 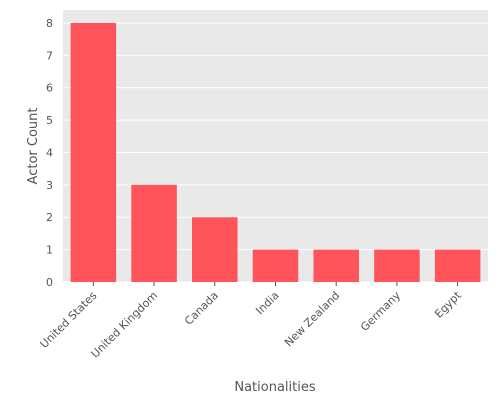 What do you see at coordinates (49, 120) in the screenshot?
I see `y-tick-label: 5` at bounding box center [49, 120].